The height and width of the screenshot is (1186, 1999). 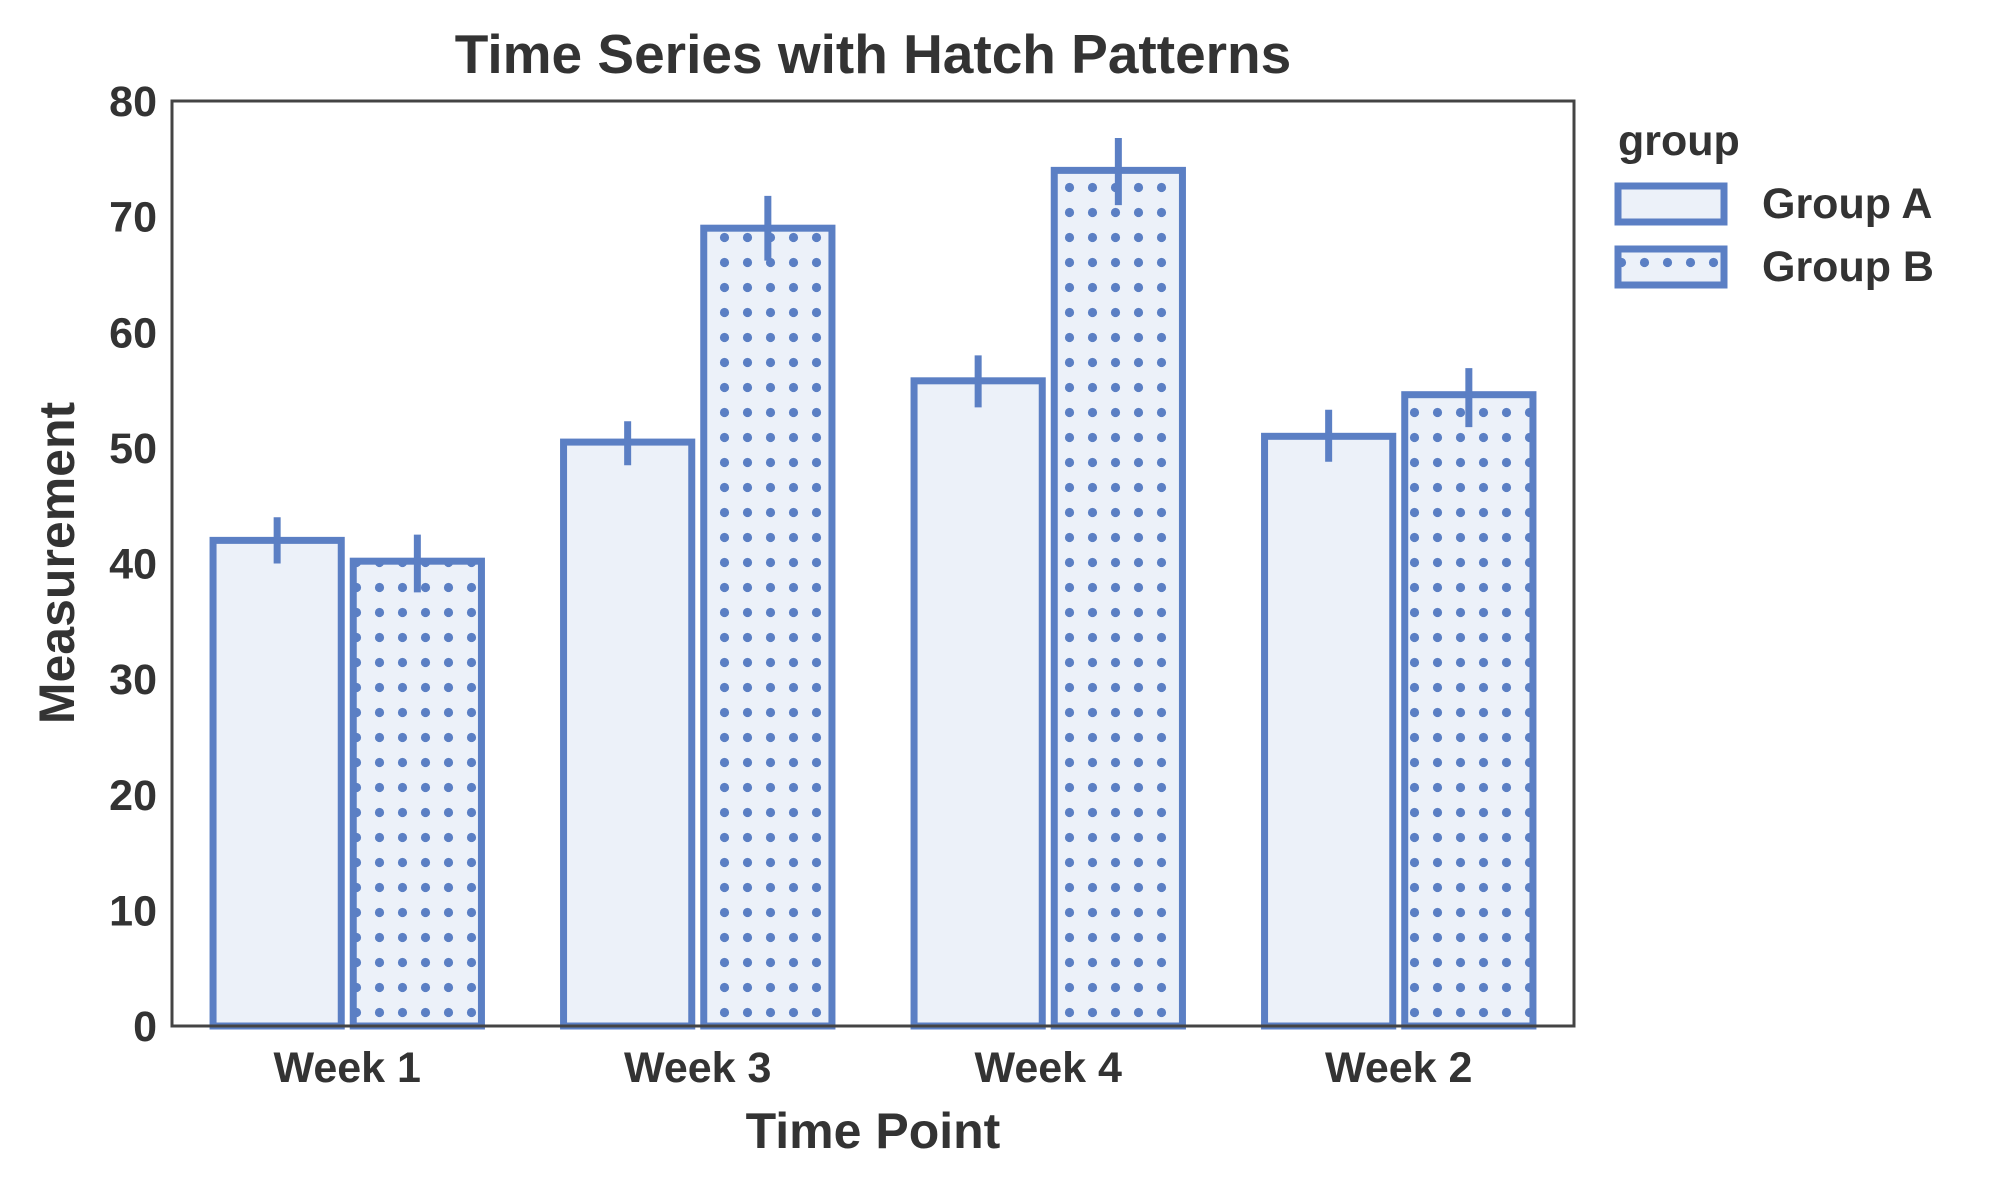 What do you see at coordinates (1847, 204) in the screenshot?
I see `legend-label-group-a: Group A` at bounding box center [1847, 204].